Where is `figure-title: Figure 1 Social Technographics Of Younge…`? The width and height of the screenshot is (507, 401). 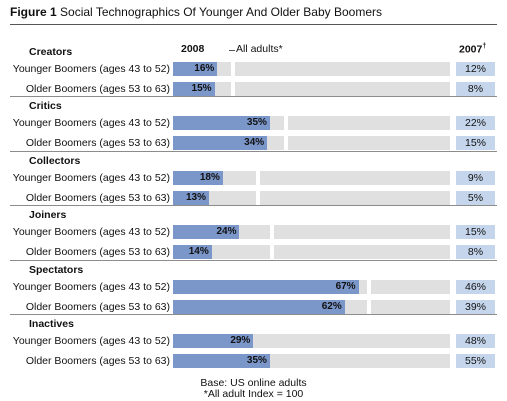 figure-title: Figure 1 Social Technographics Of Younge… is located at coordinates (196, 12).